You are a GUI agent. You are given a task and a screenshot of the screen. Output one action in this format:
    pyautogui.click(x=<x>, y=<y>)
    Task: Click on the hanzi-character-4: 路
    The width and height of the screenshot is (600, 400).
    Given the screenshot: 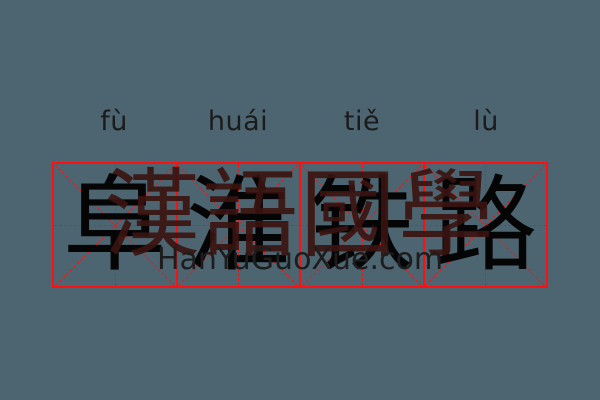 What is the action you would take?
    pyautogui.click(x=485, y=225)
    